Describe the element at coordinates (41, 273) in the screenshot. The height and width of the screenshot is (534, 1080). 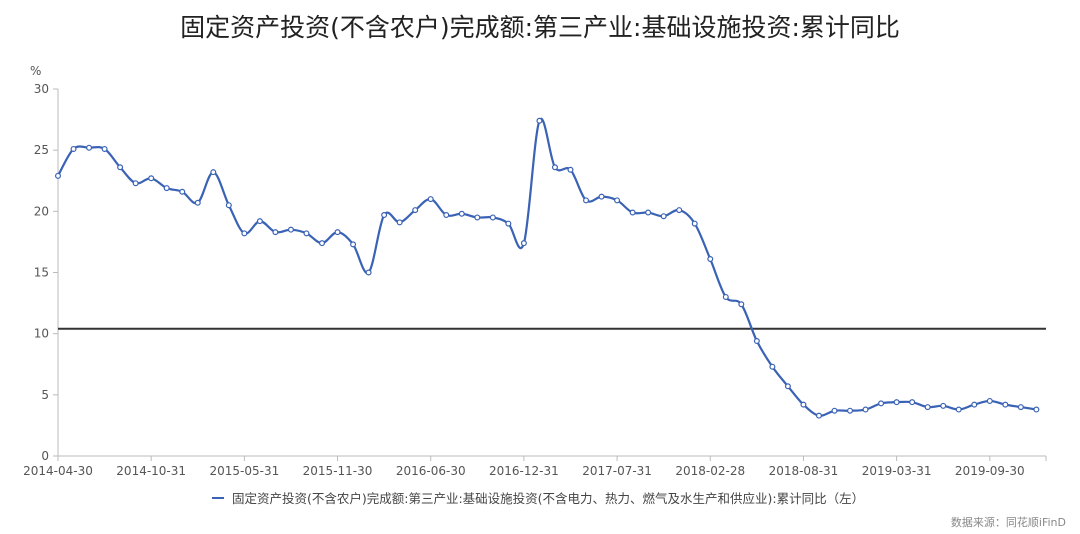
I see `y-tick-label: 15` at that location.